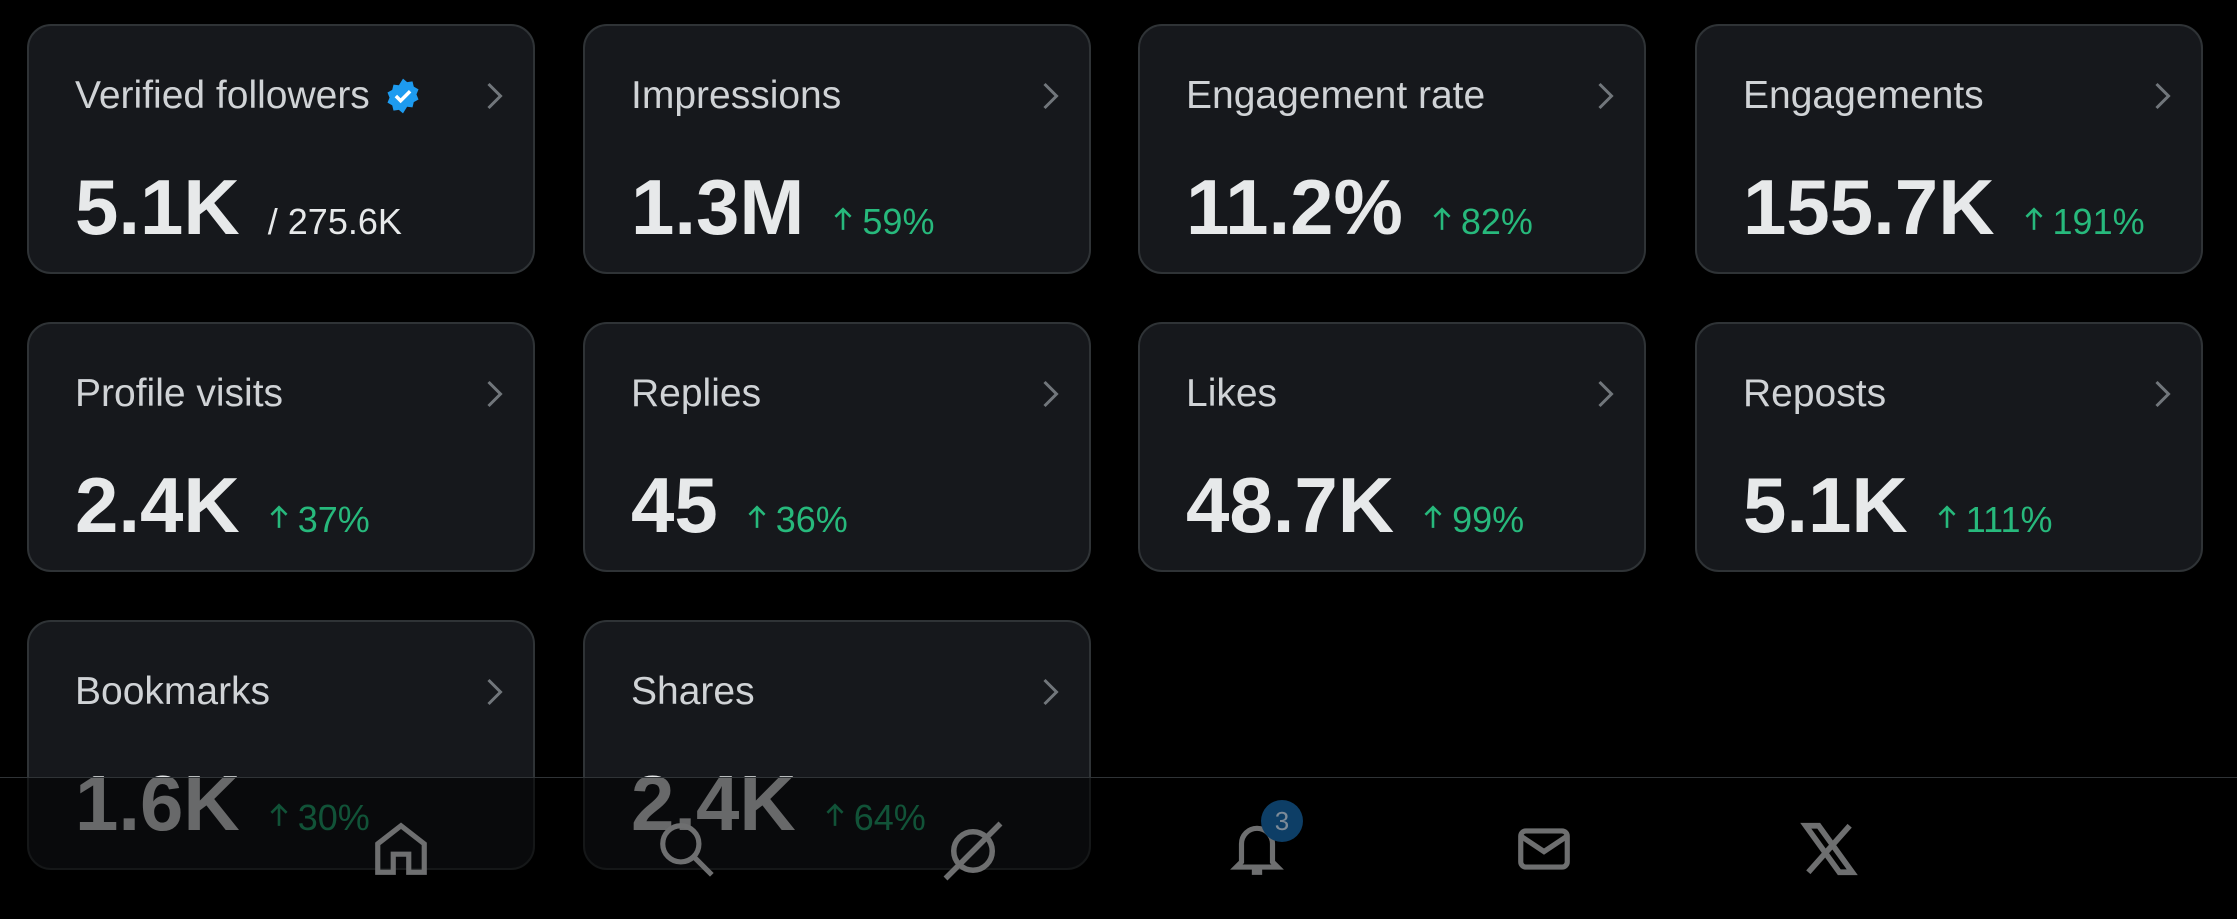 The height and width of the screenshot is (919, 2237). I want to click on grok-icon, so click(973, 851).